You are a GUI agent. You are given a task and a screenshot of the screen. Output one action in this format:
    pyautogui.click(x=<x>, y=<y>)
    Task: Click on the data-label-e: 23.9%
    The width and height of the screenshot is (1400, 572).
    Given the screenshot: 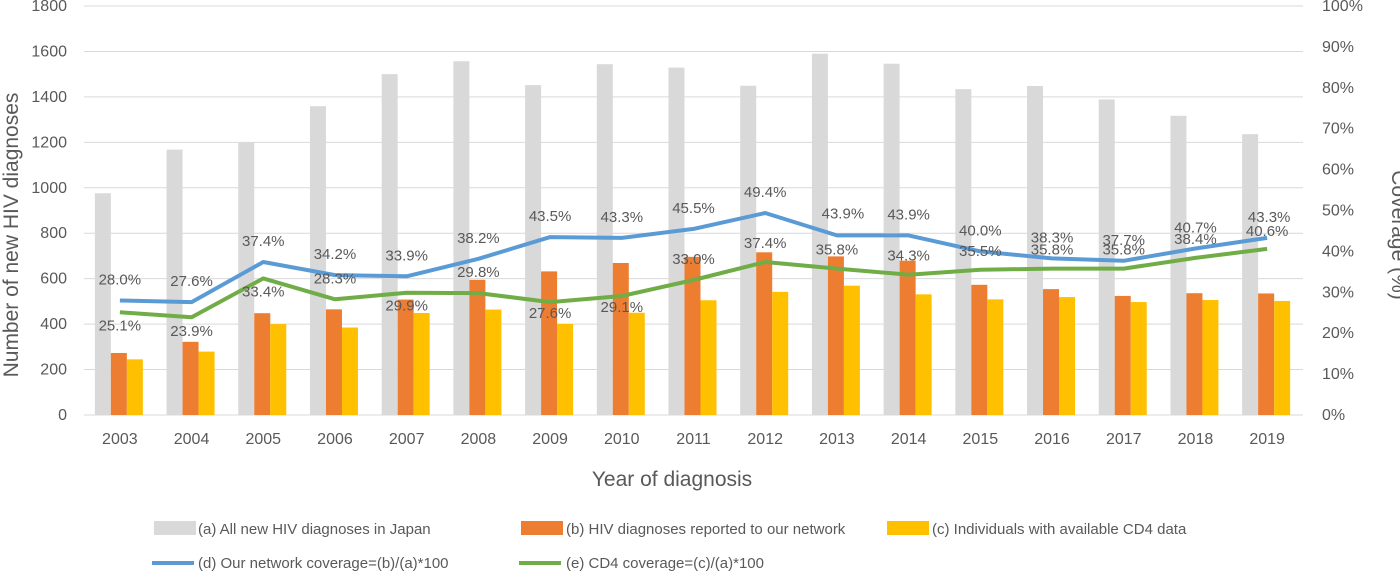 What is the action you would take?
    pyautogui.click(x=191, y=331)
    